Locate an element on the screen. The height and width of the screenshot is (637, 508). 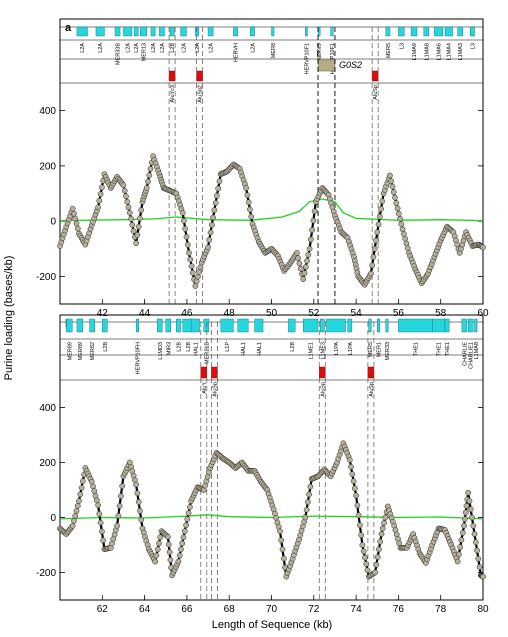
gene-label: G0S2 is located at coordinates (350, 65).